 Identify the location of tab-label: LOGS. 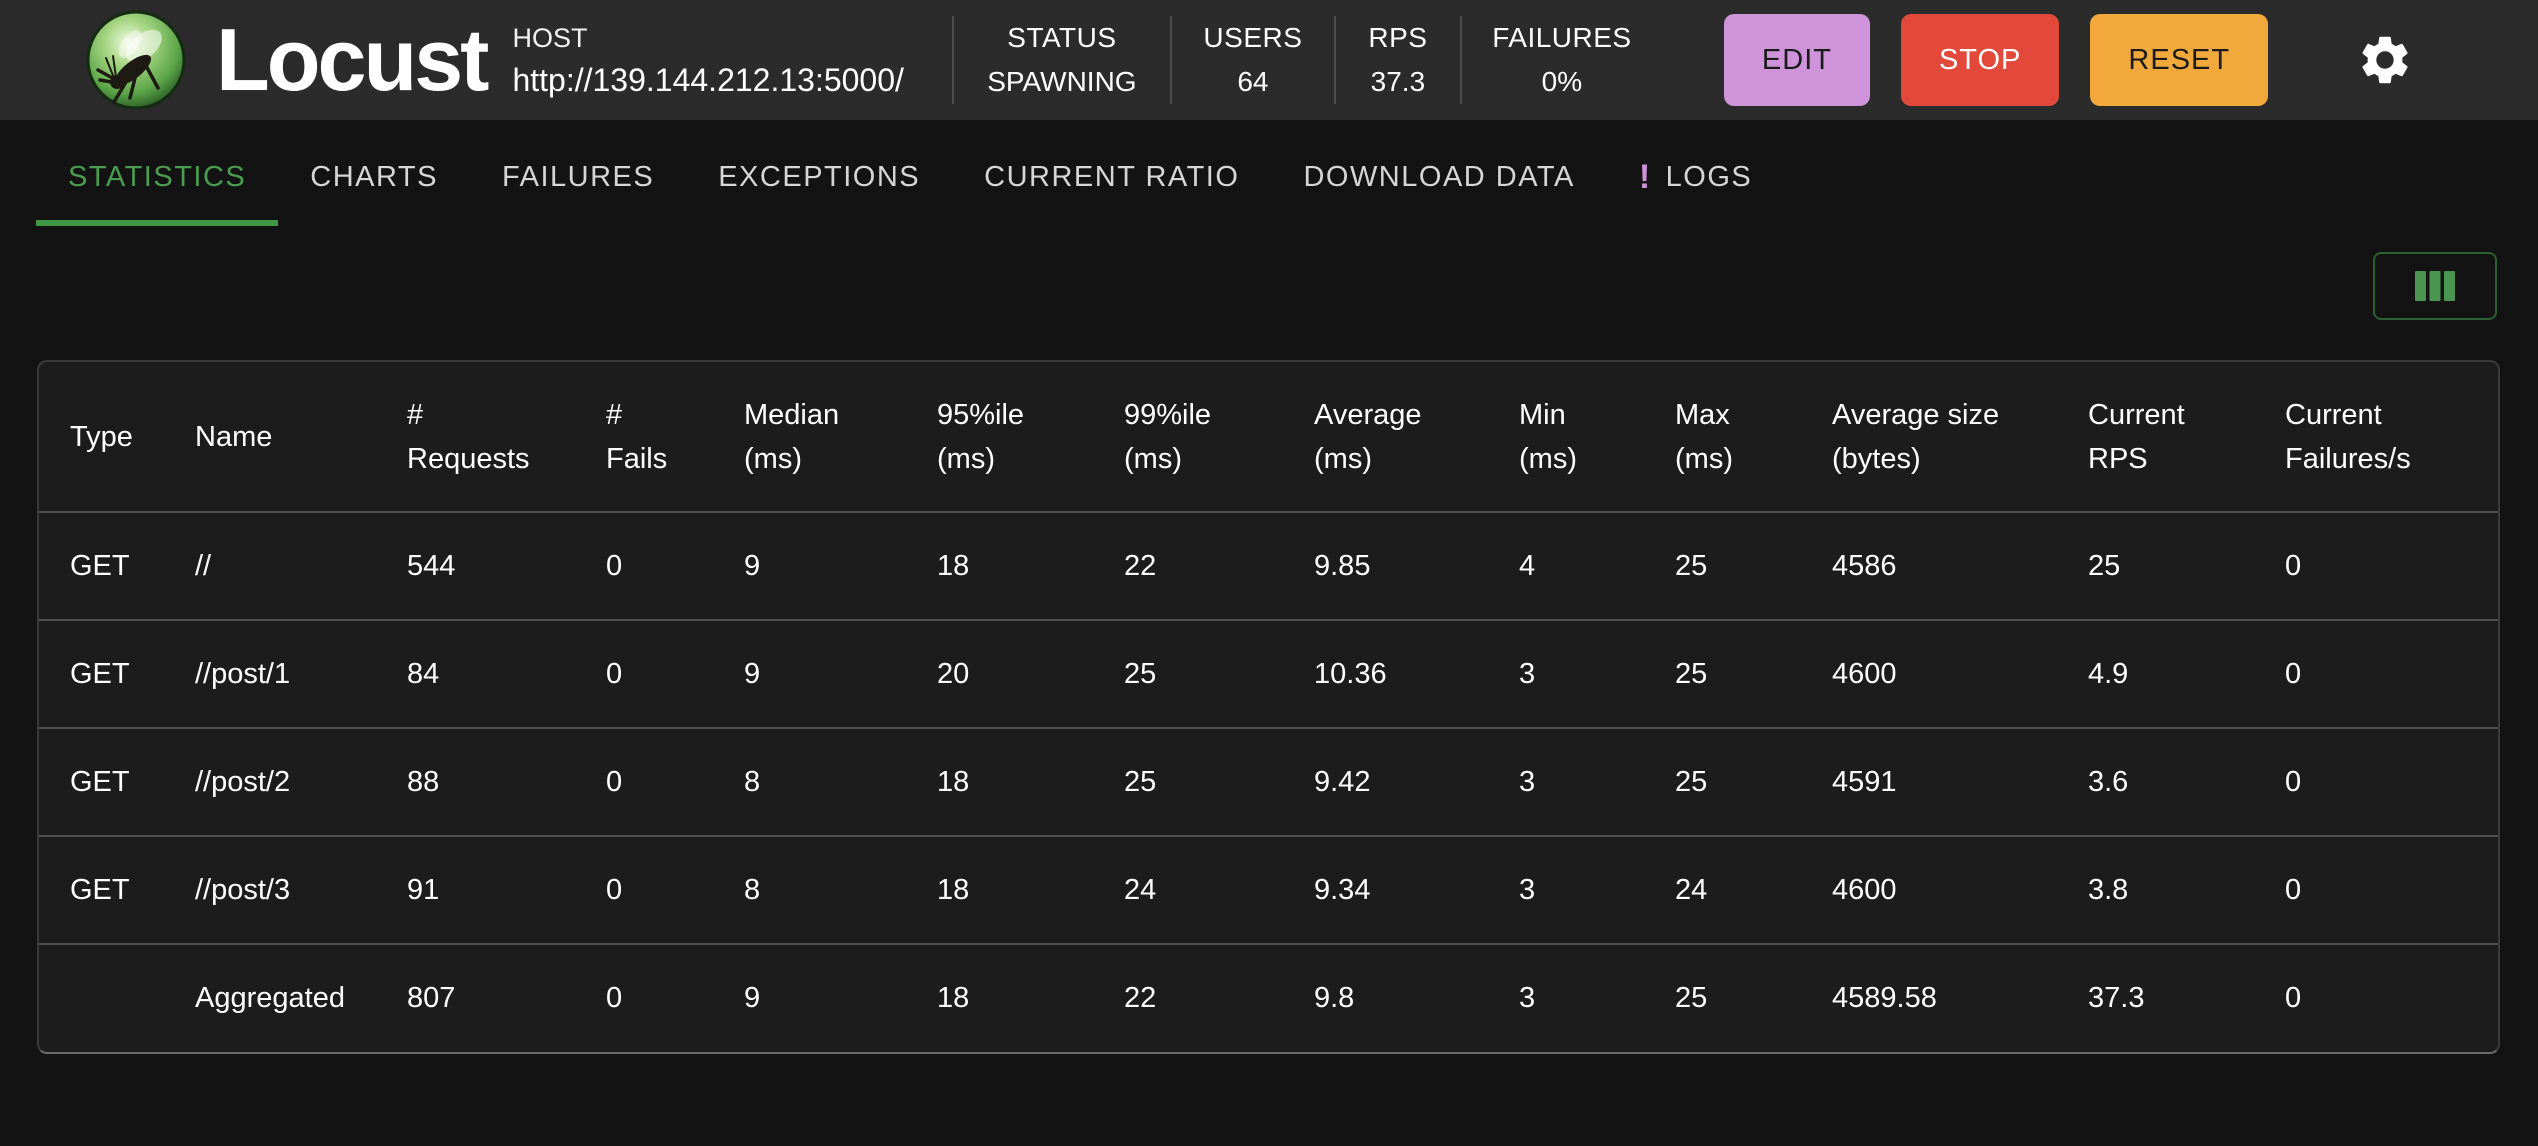
(1709, 176).